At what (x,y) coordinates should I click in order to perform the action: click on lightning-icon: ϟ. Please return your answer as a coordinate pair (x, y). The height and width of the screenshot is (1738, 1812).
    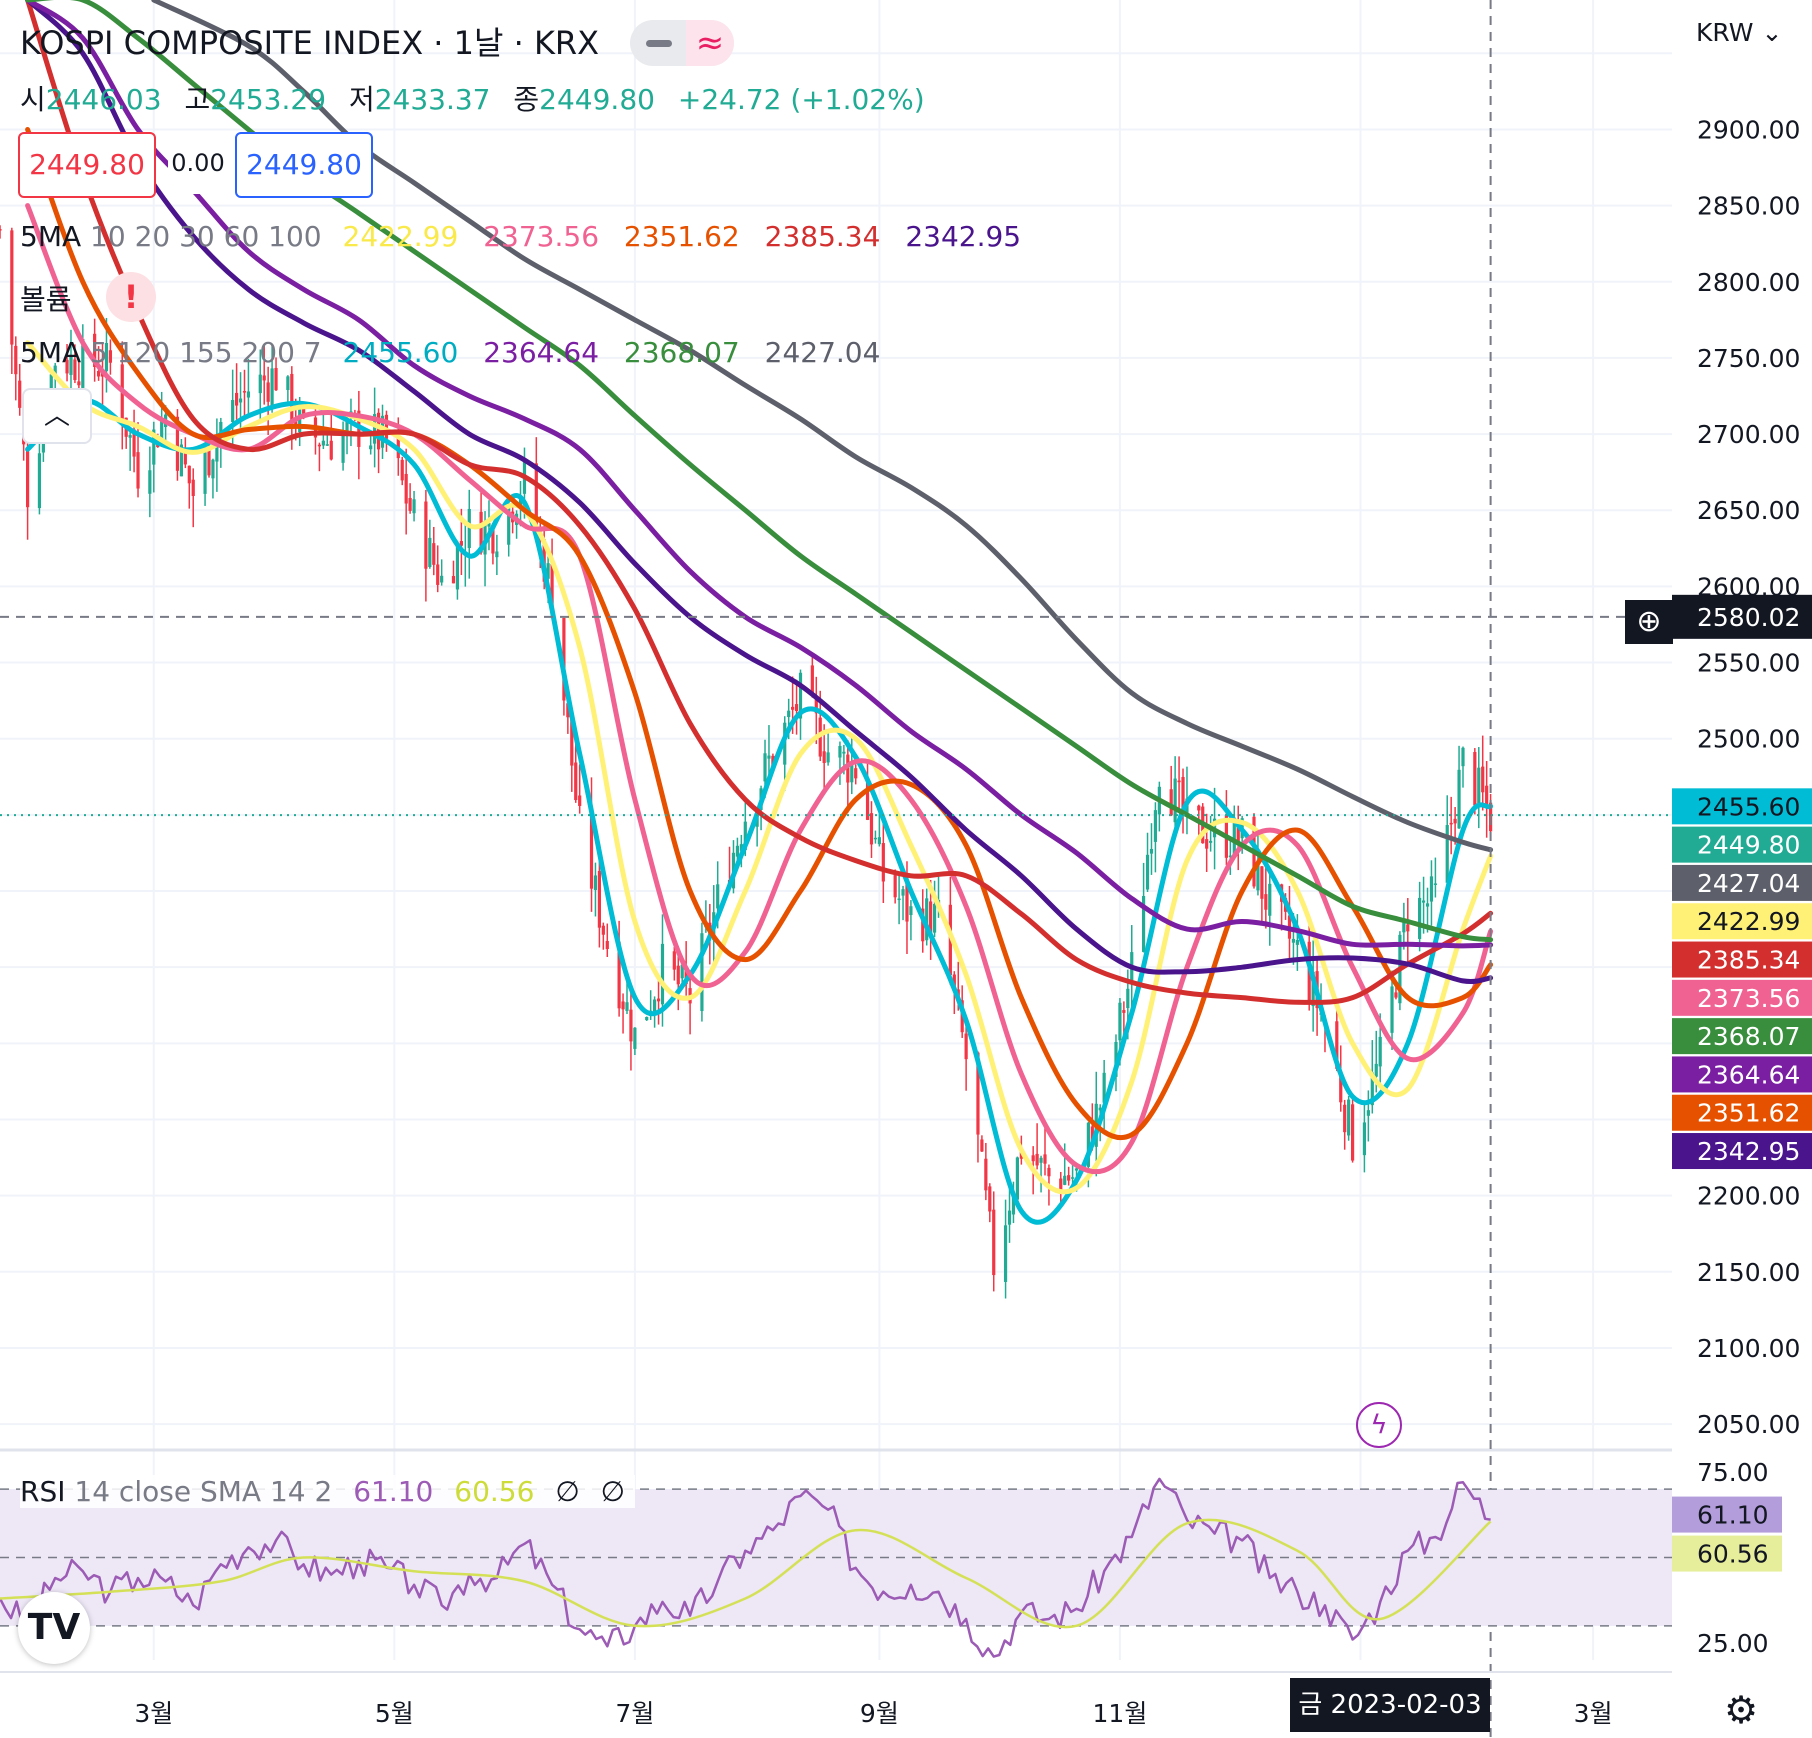
    Looking at the image, I should click on (1379, 1425).